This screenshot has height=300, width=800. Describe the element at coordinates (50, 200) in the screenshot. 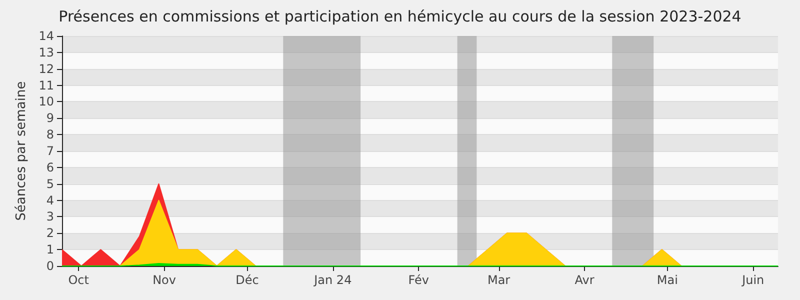

I see `y-tick-label: 4` at that location.